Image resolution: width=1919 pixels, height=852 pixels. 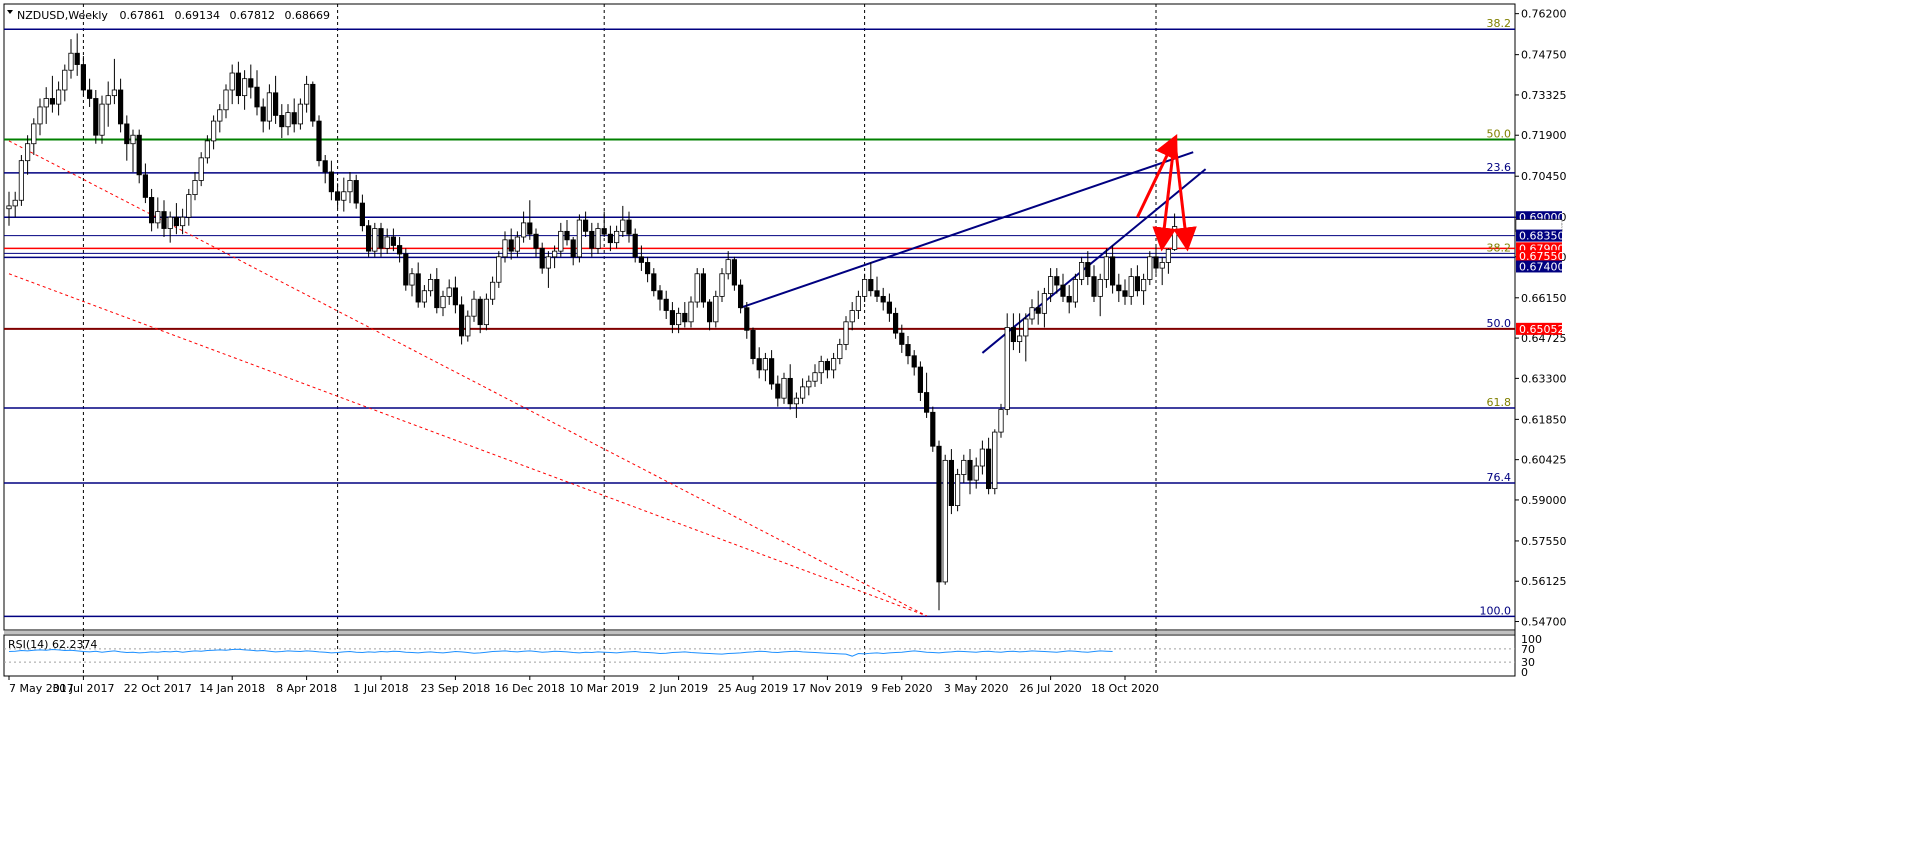 I want to click on dropdown-triangle-icon, so click(x=10, y=12).